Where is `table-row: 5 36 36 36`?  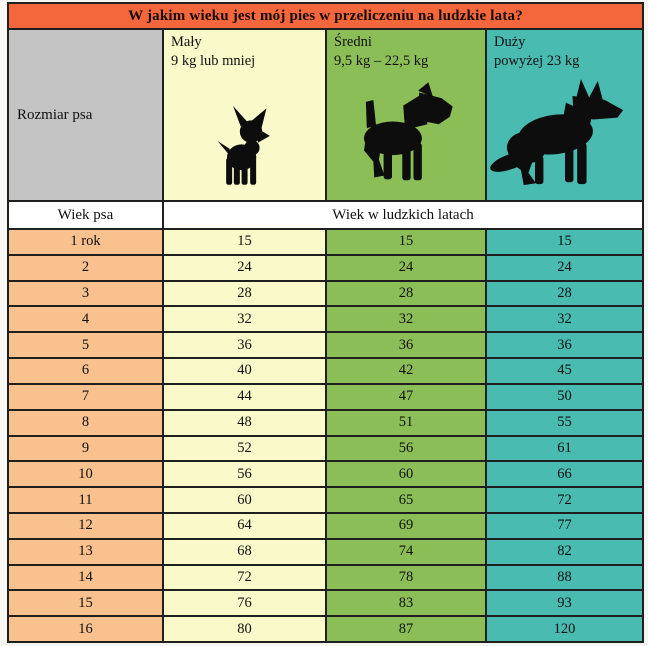 table-row: 5 36 36 36 is located at coordinates (326, 345).